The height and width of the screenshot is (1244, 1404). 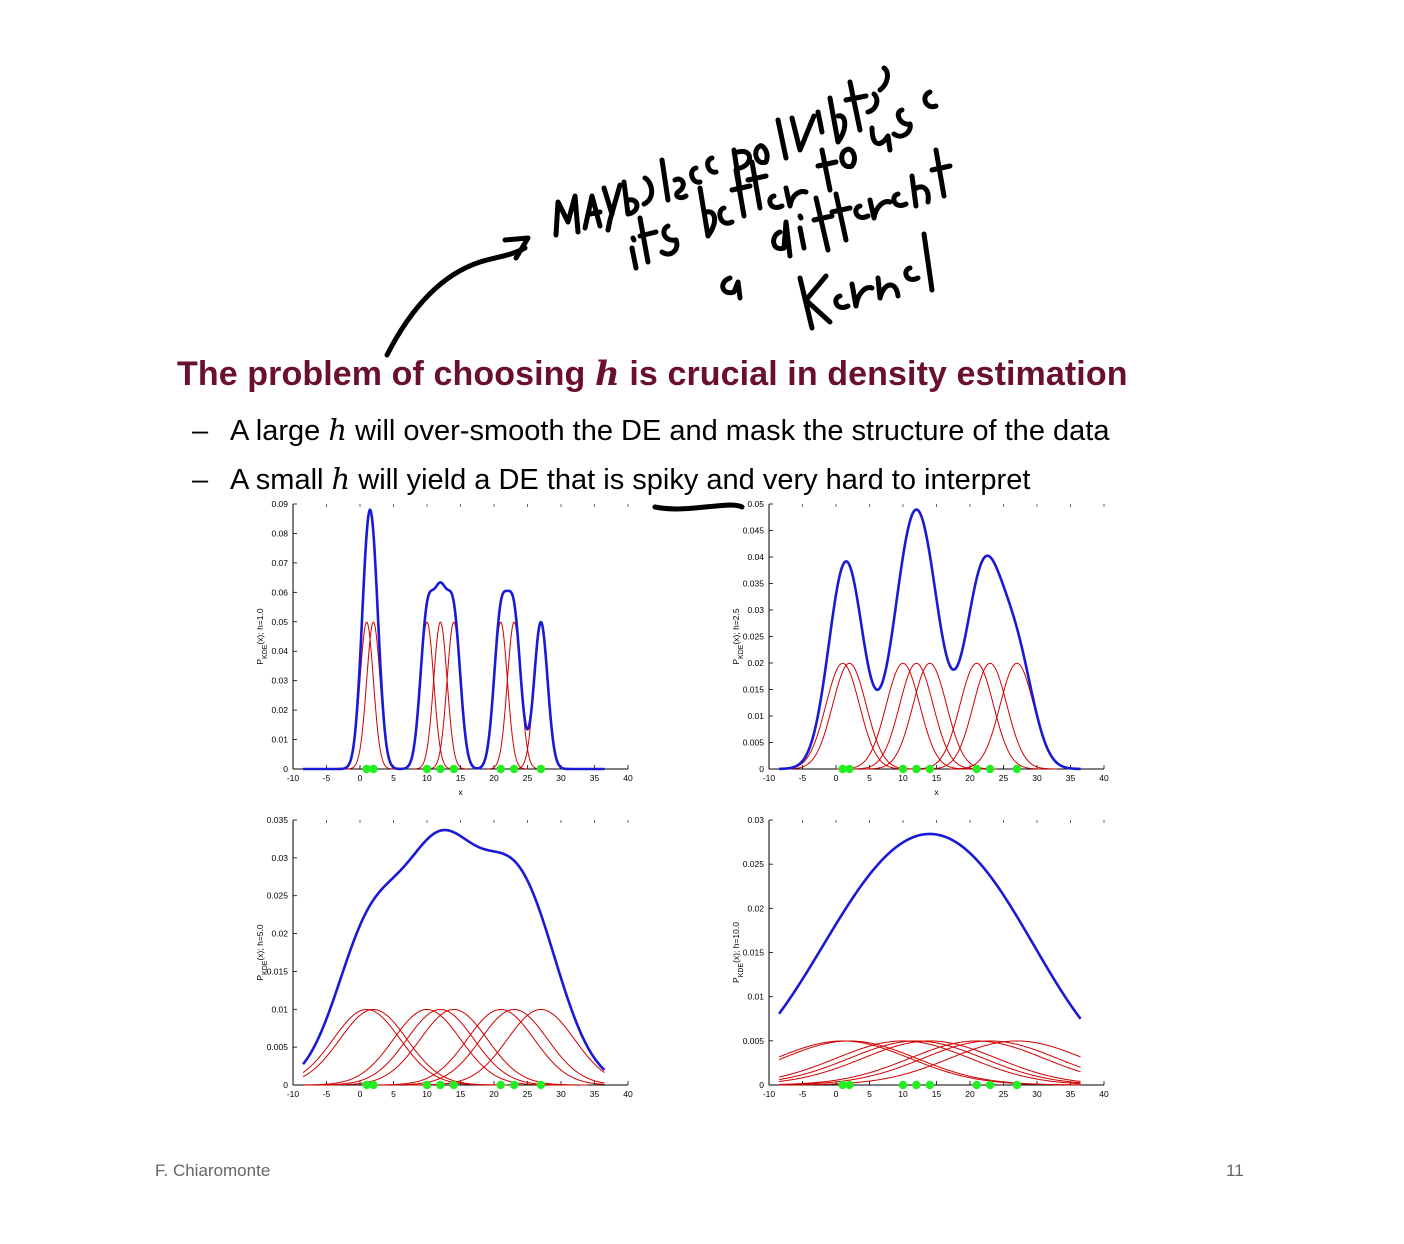 I want to click on x-tick-label: -10, so click(x=769, y=1094).